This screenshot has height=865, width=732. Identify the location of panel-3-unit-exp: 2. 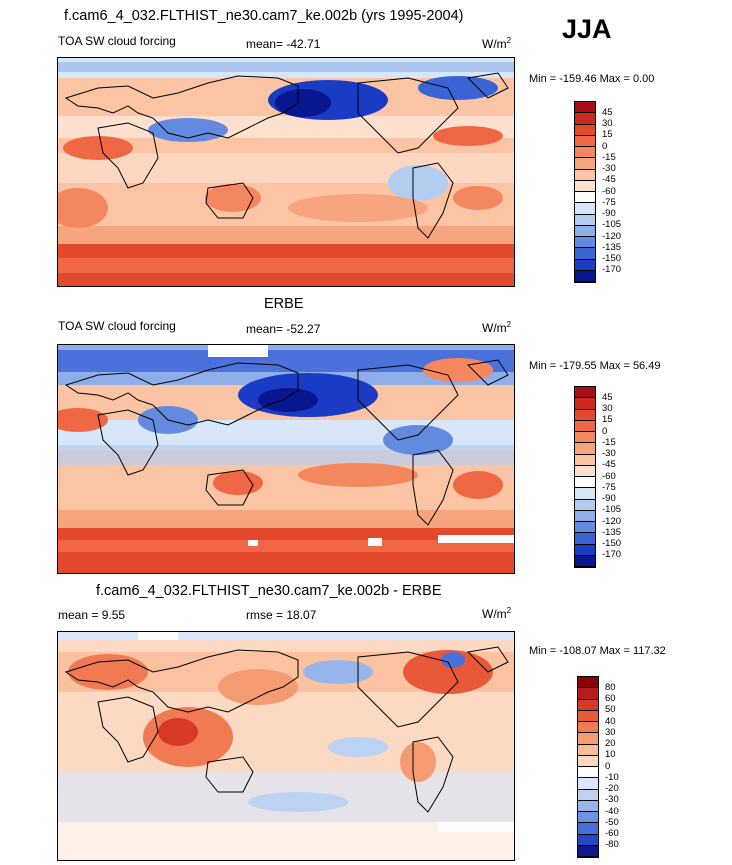
(509, 610).